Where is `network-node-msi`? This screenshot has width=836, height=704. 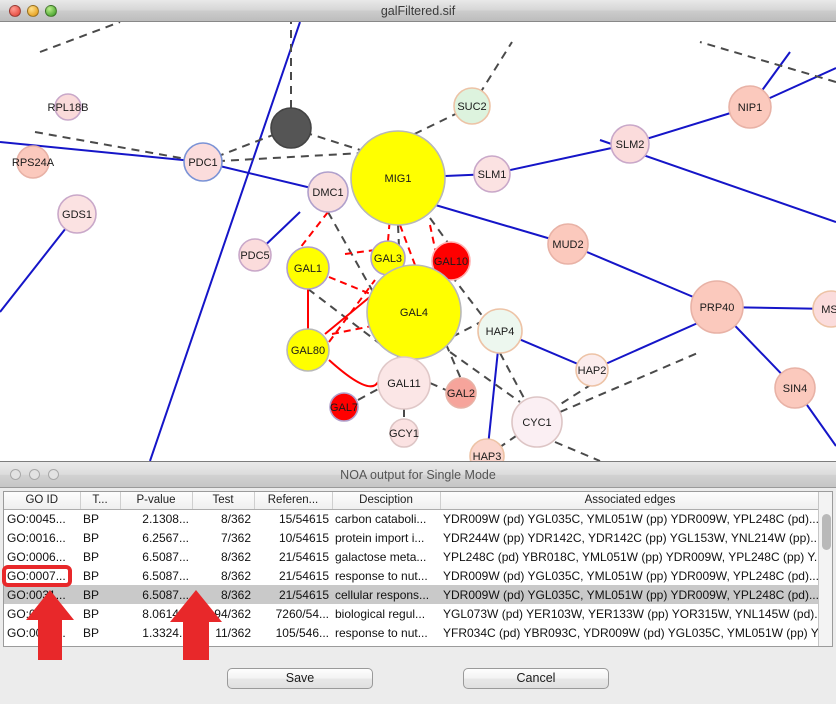 network-node-msi is located at coordinates (824, 309).